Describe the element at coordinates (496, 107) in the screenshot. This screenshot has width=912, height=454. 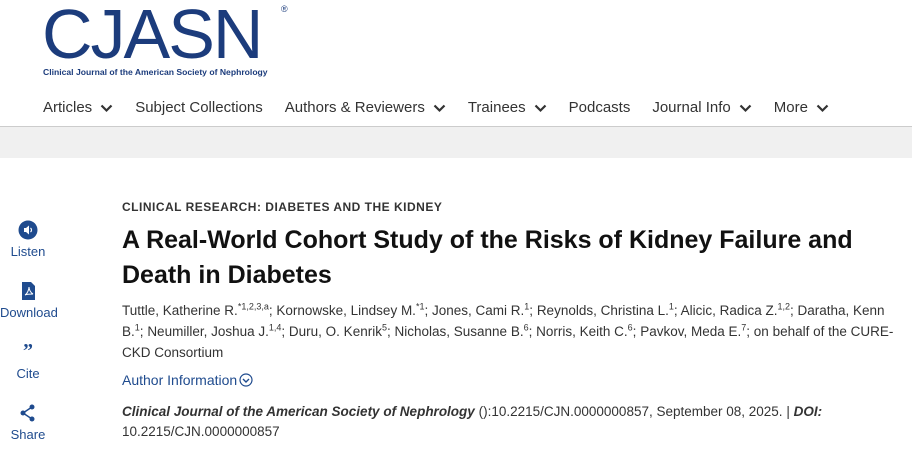
I see `nav-label: Trainees` at that location.